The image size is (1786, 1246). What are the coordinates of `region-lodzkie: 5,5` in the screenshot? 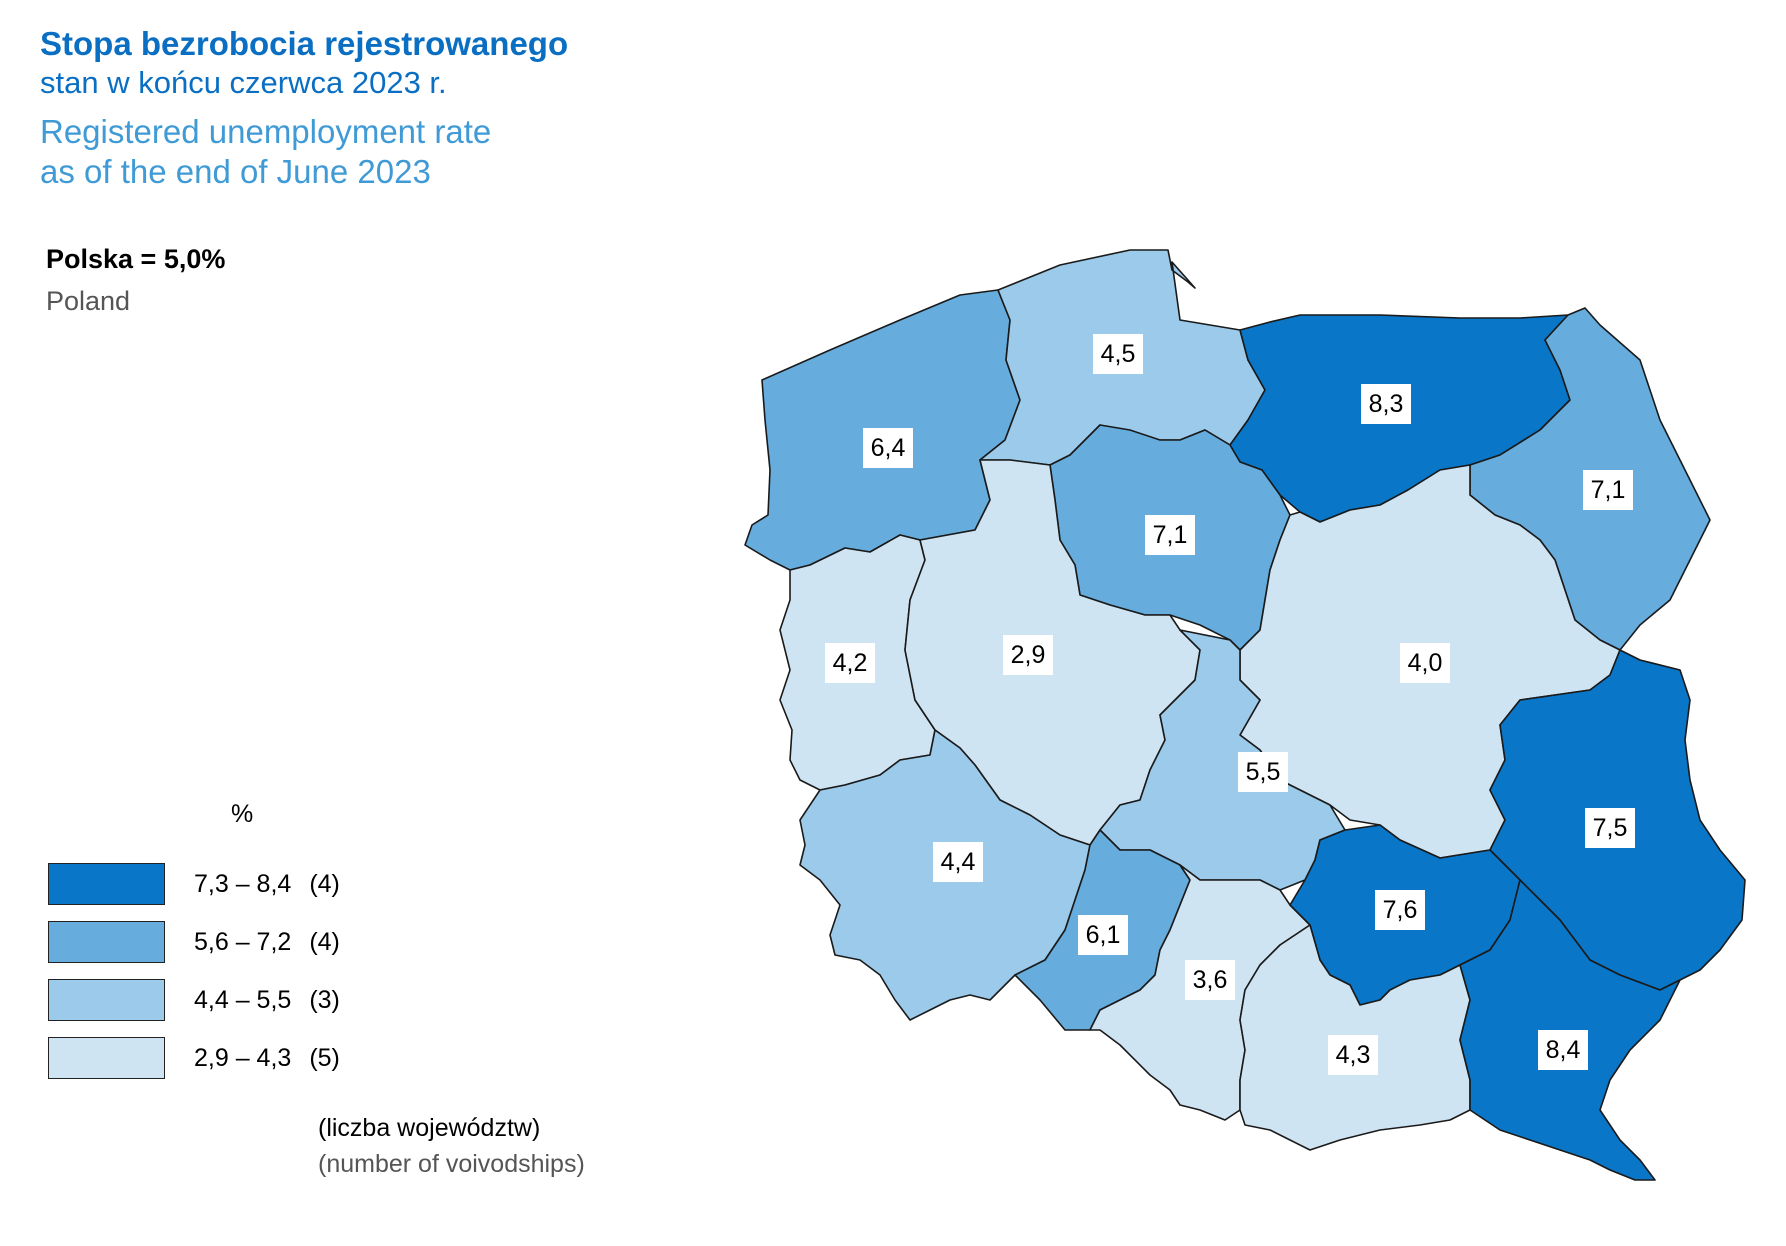 It's located at (1222, 760).